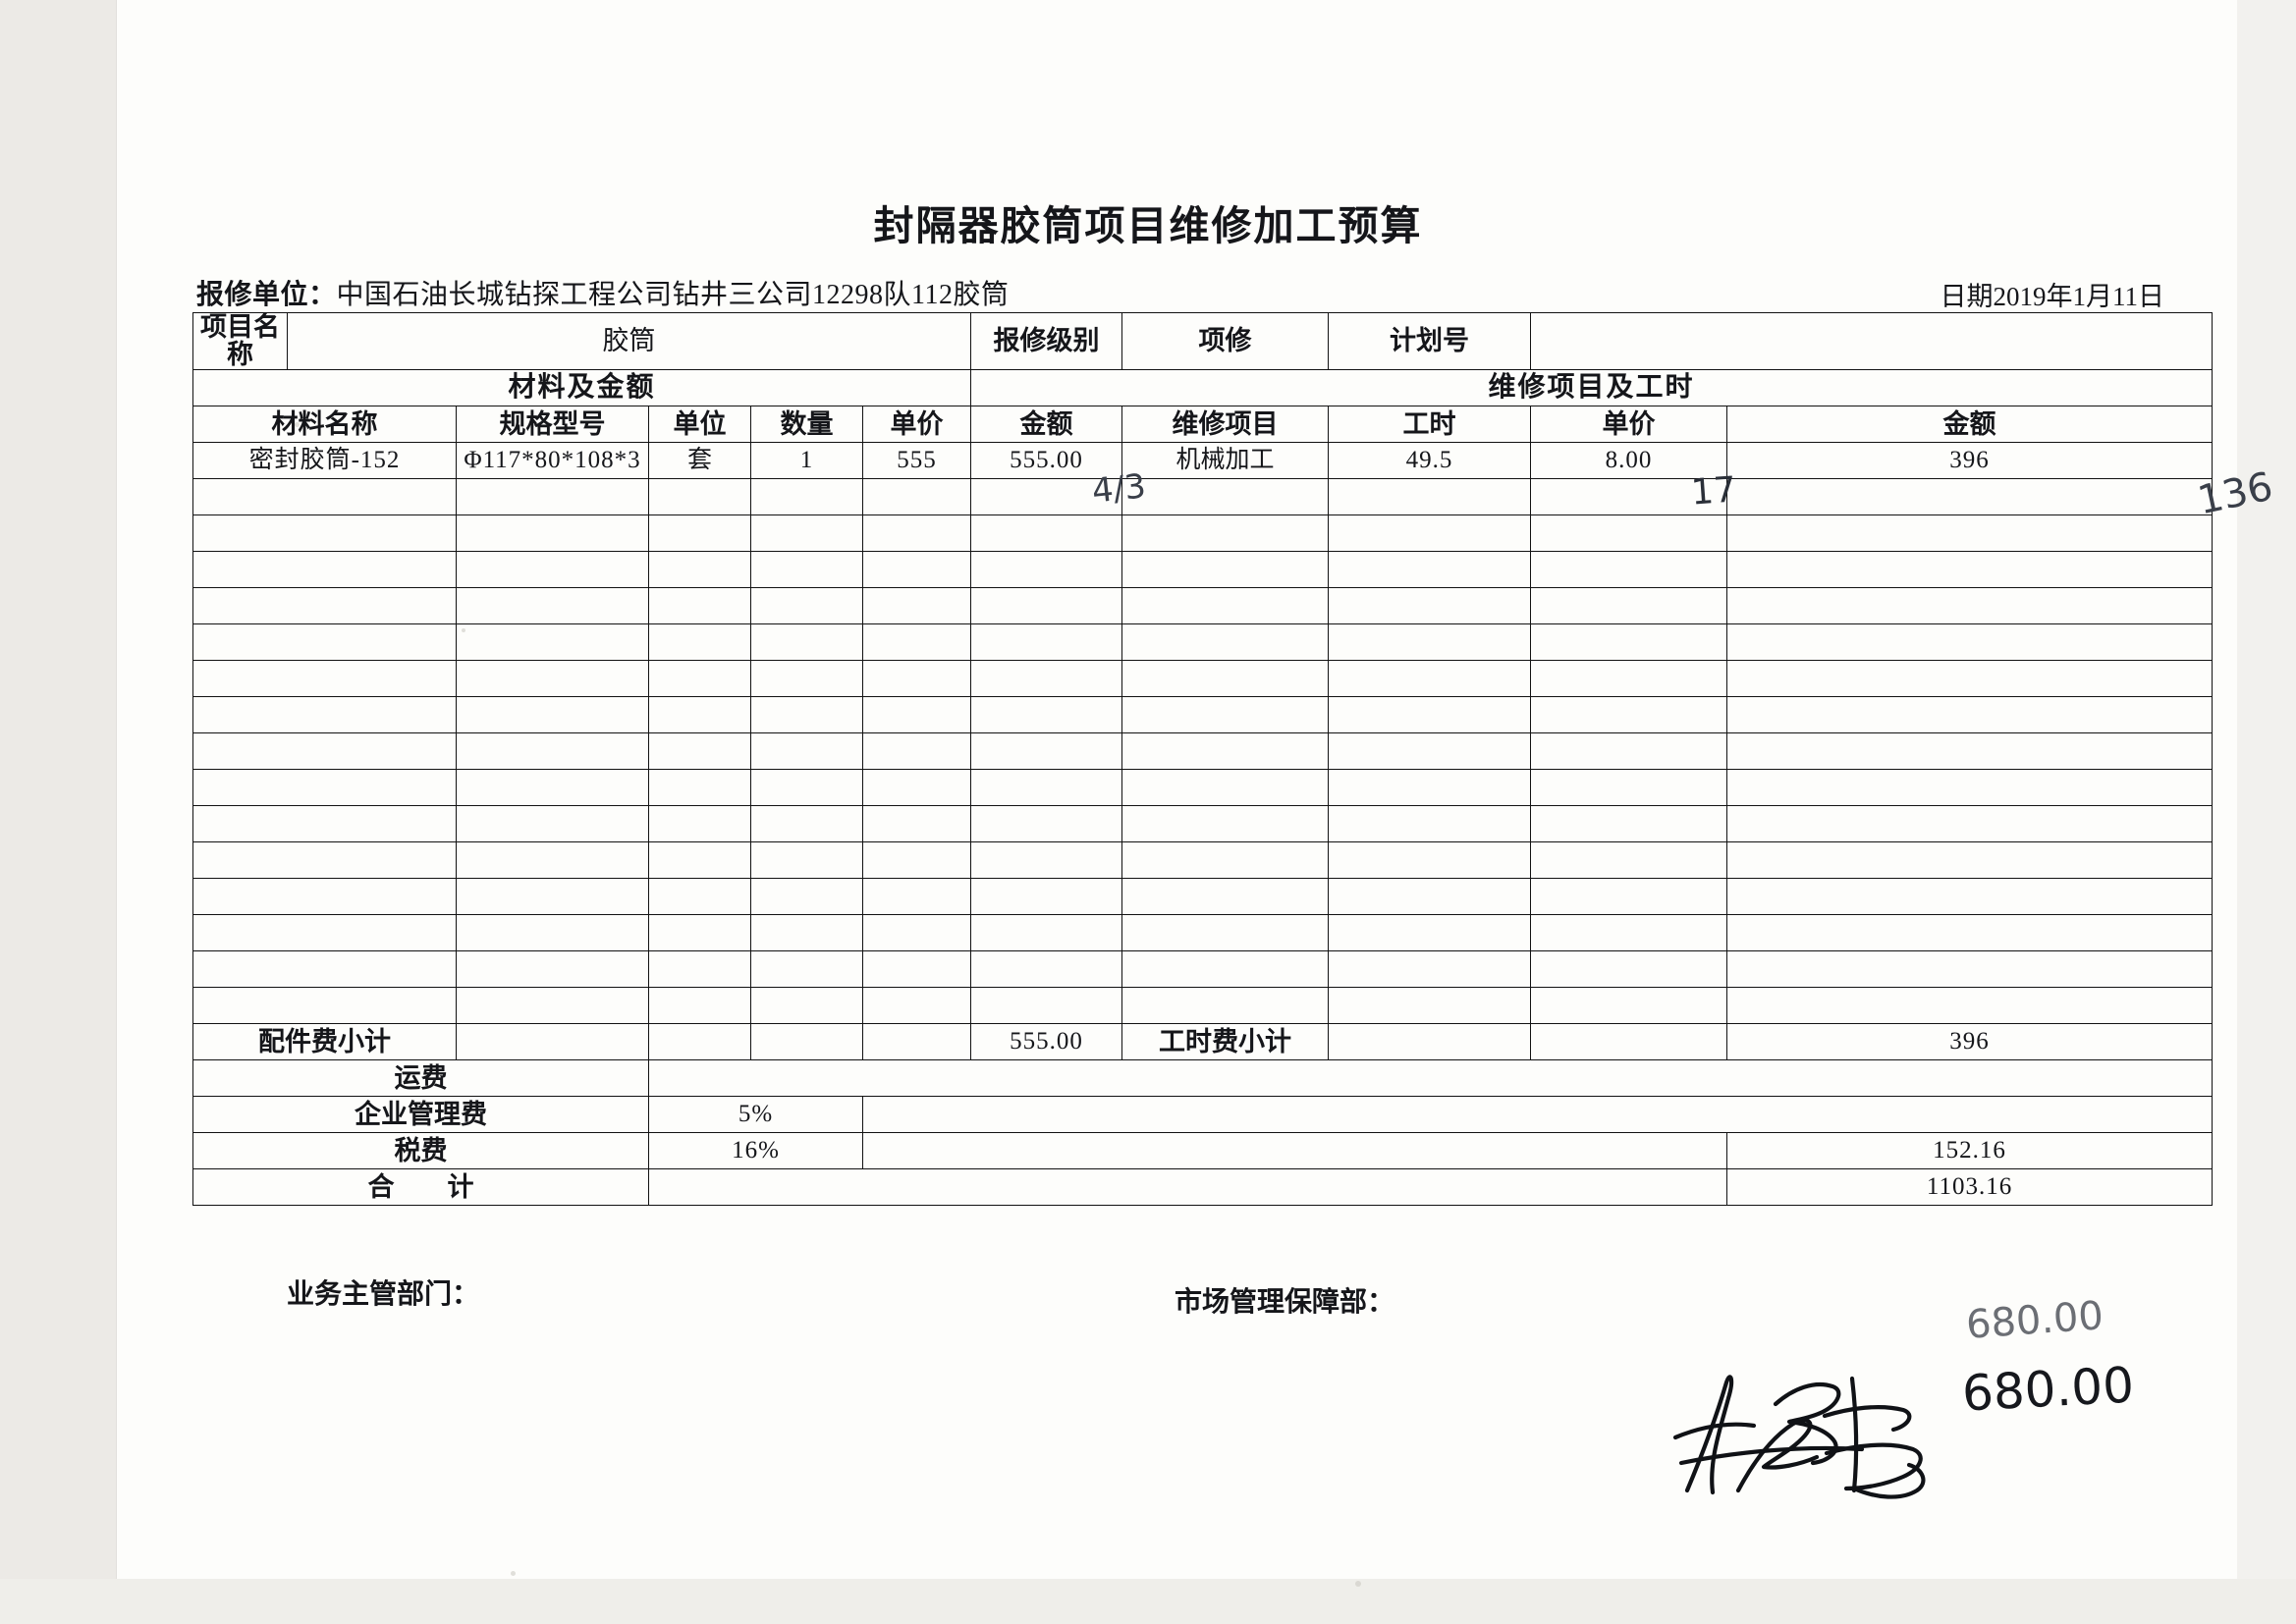  Describe the element at coordinates (324, 460) in the screenshot. I see `cell-material-name: 密封胶筒-152` at that location.